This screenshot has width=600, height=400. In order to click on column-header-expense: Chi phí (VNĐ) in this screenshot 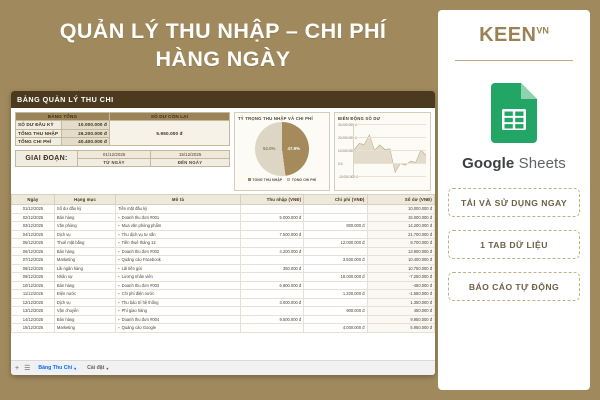, I will do `click(335, 199)`.